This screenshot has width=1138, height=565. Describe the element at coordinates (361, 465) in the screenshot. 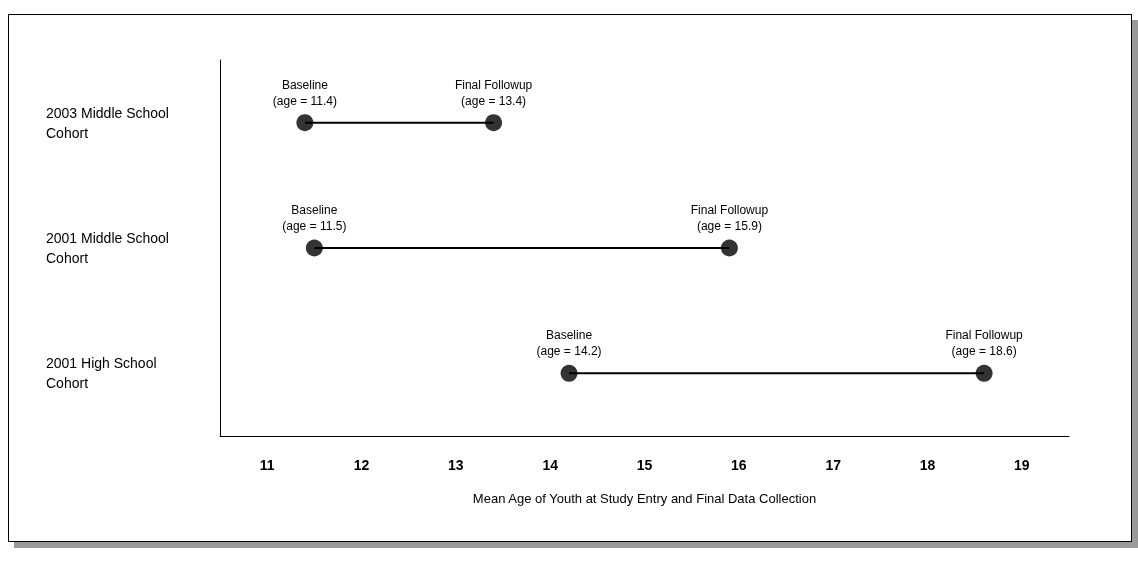

I see `x-tick-label: 12` at that location.